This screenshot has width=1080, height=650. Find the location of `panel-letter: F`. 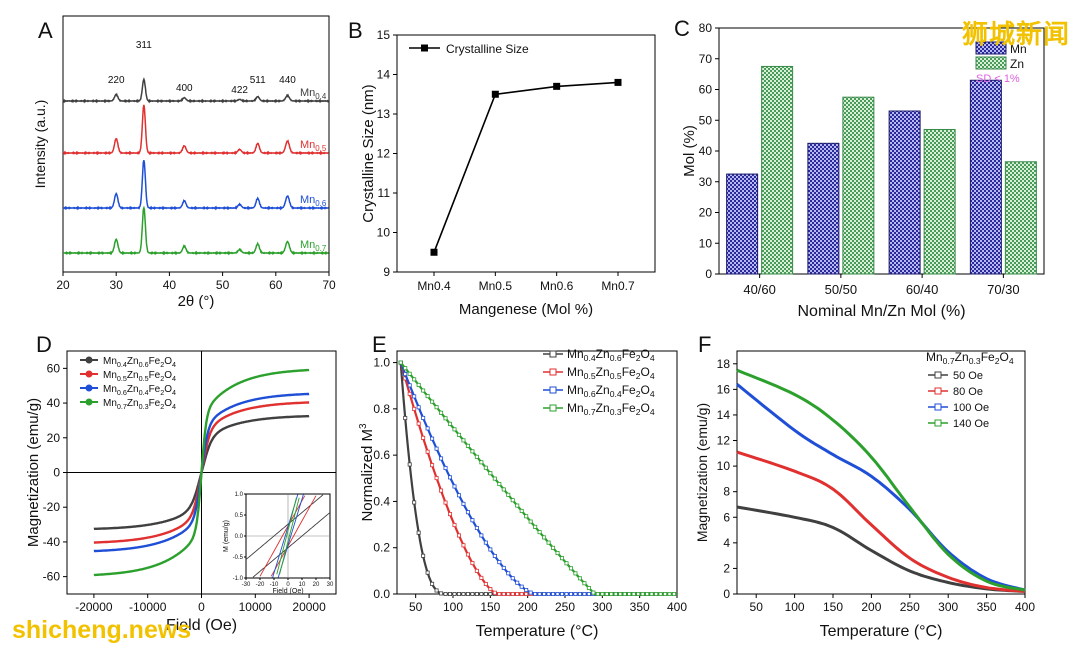

panel-letter: F is located at coordinates (704, 344).